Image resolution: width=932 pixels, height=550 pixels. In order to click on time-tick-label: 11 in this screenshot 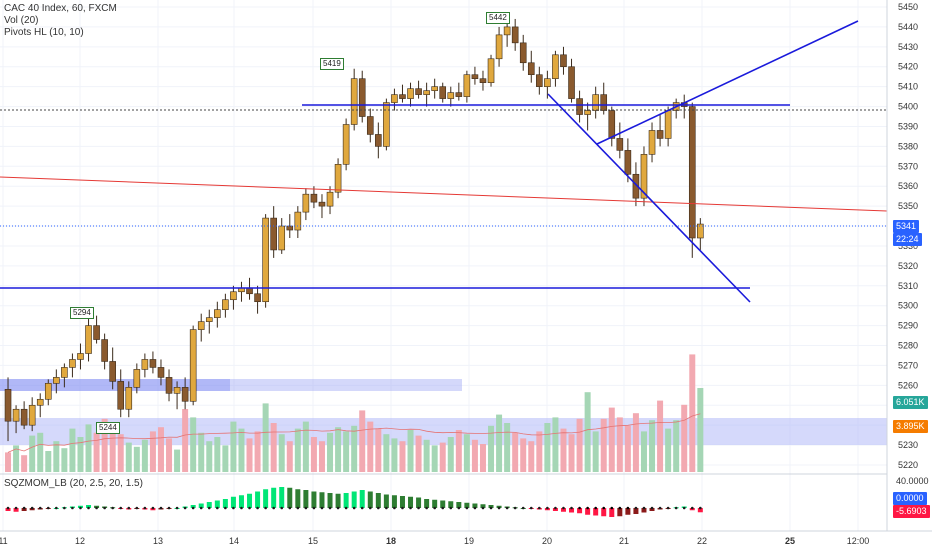, I will do `click(4, 541)`.